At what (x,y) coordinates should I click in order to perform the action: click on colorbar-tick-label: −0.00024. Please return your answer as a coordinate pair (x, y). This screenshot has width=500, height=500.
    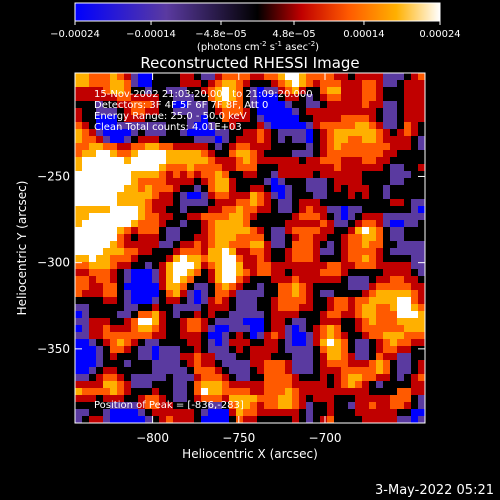
    Looking at the image, I should click on (75, 34).